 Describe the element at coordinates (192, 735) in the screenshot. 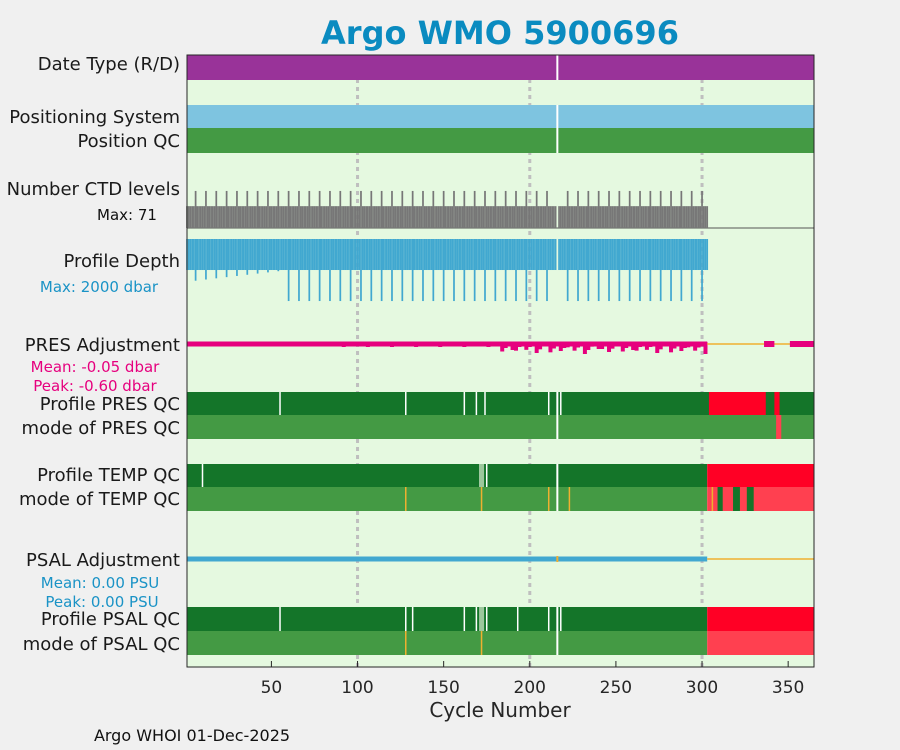

I see `footer-credit: Argo WHOI 01-Dec-2025` at that location.